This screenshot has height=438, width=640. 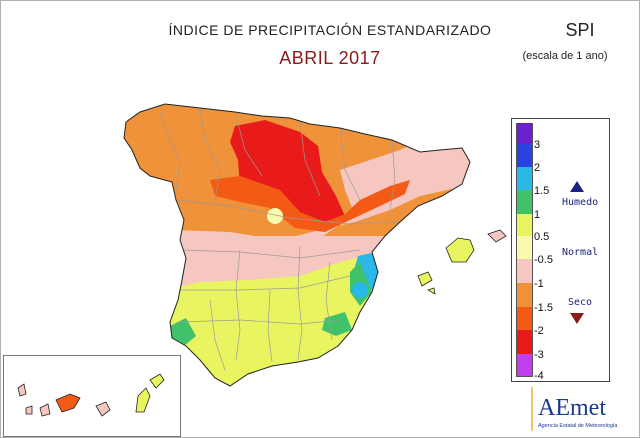 I want to click on region-pink-north, so click(x=323, y=194).